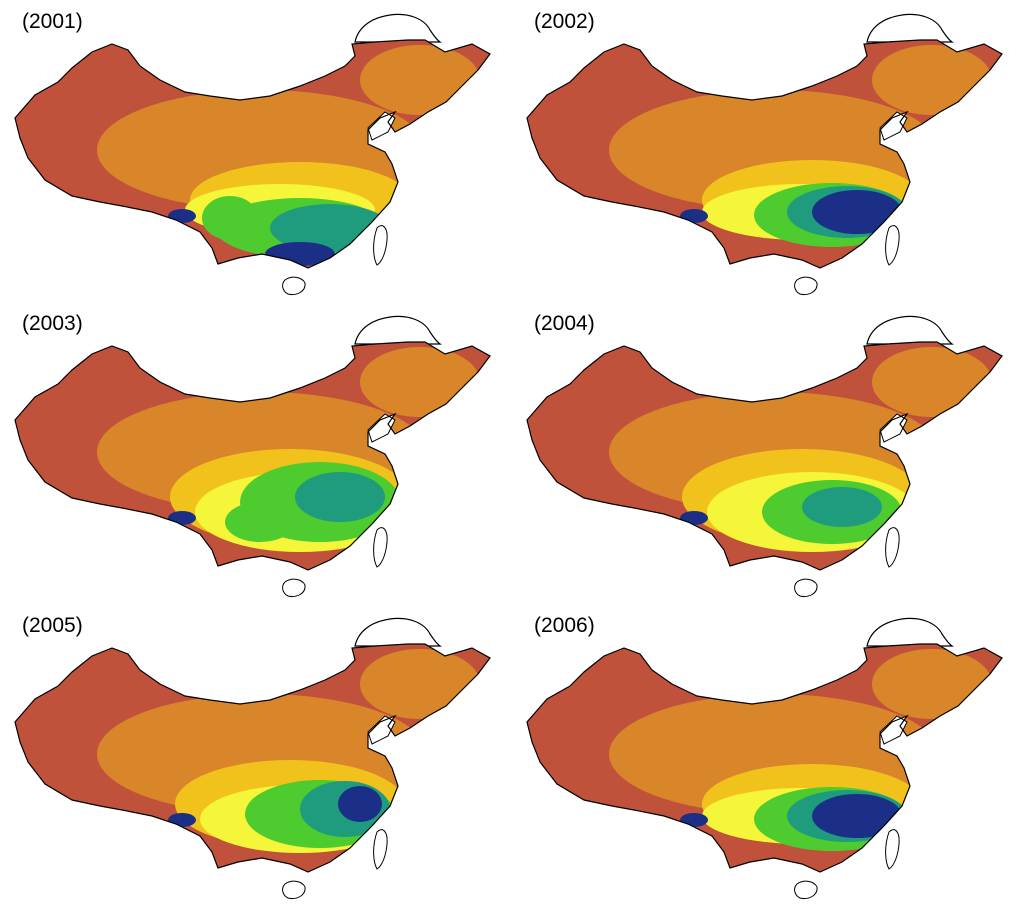 This screenshot has height=907, width=1024. What do you see at coordinates (564, 323) in the screenshot?
I see `year-label: (2004)` at bounding box center [564, 323].